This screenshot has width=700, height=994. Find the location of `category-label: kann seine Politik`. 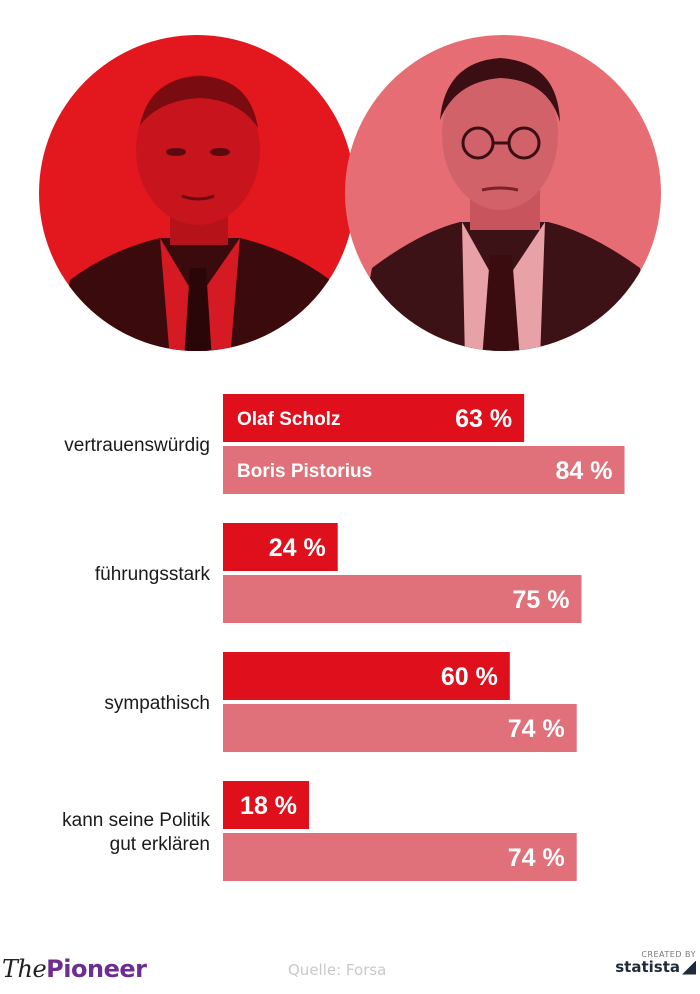

category-label: kann seine Politik is located at coordinates (136, 820).